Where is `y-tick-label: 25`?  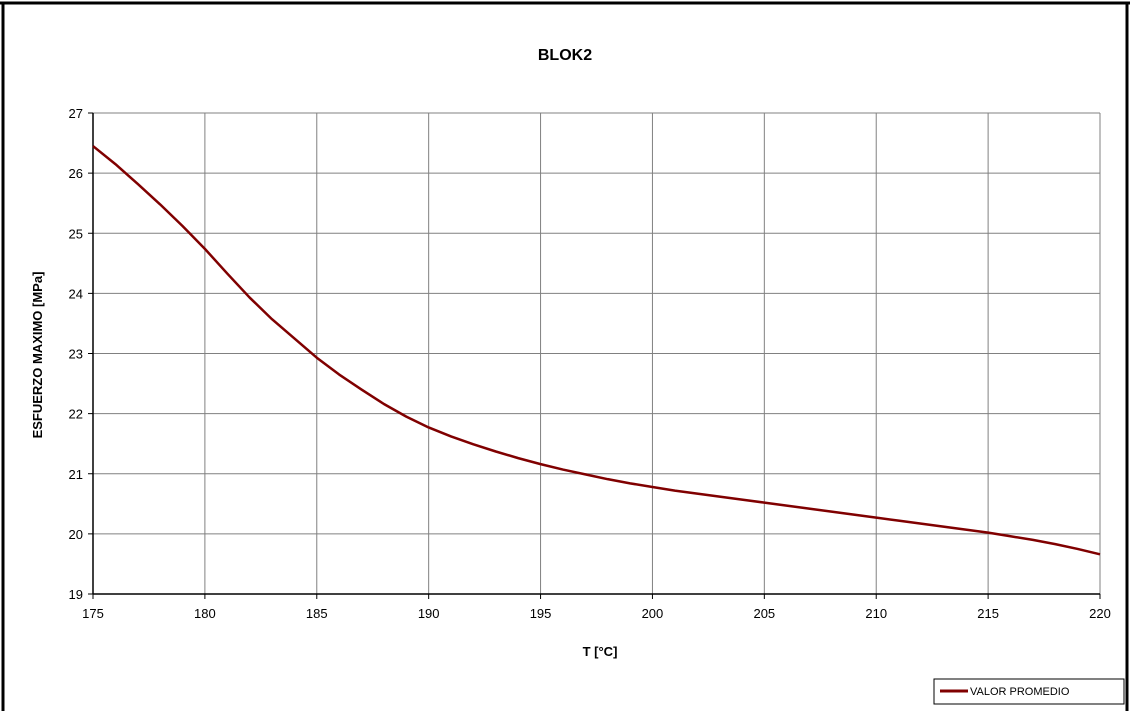
y-tick-label: 25 is located at coordinates (76, 233).